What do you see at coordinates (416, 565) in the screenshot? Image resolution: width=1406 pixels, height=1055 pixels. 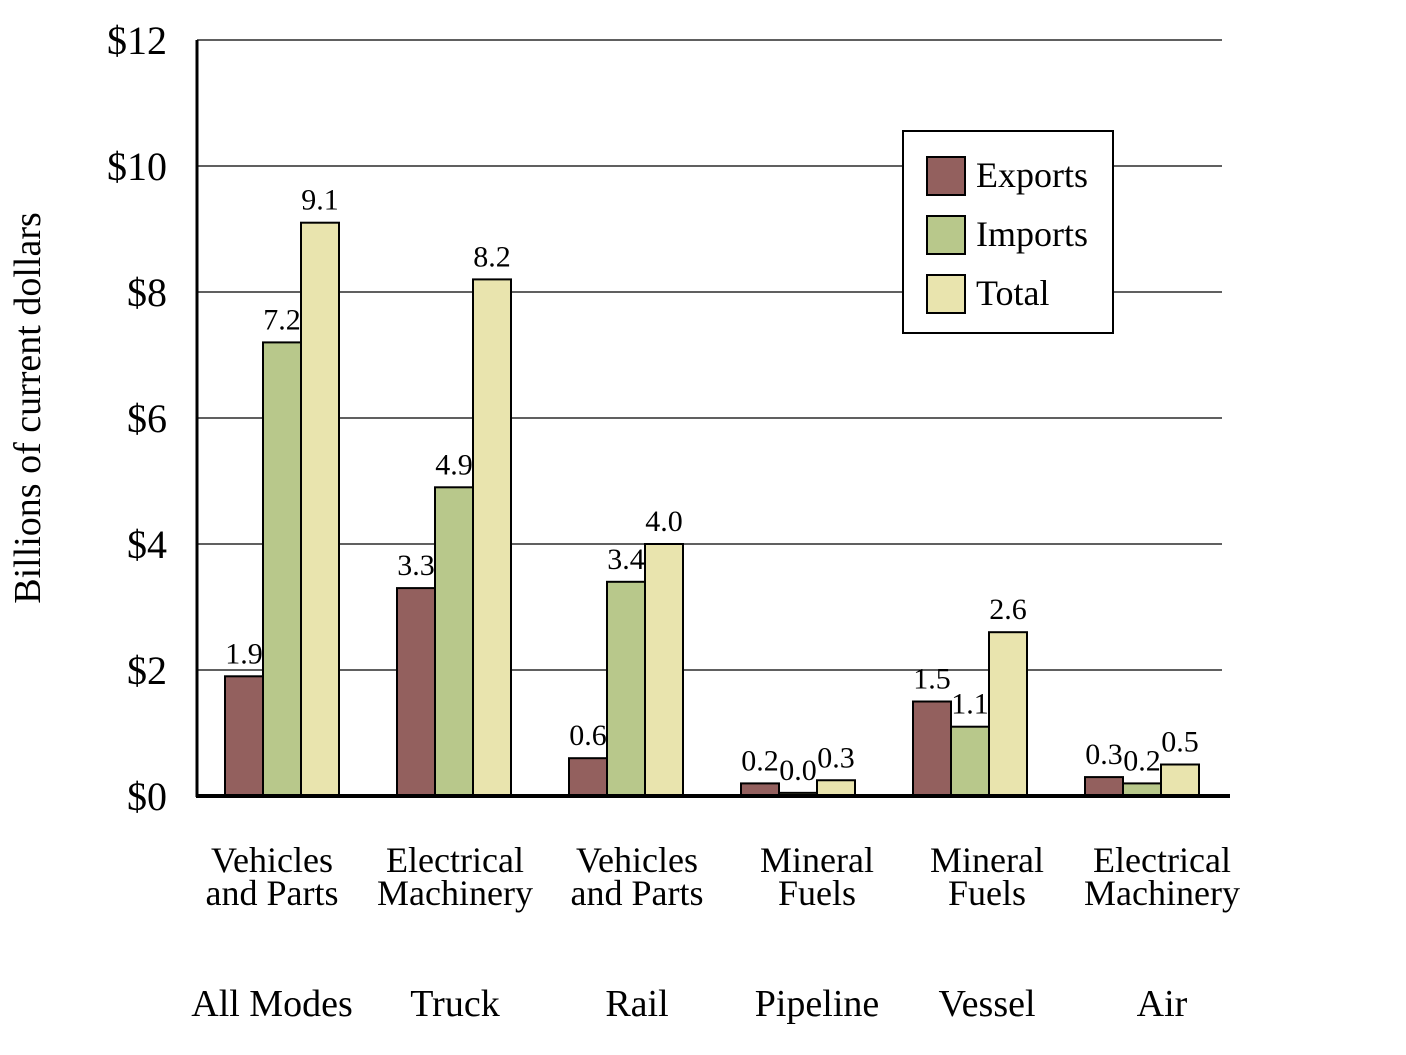 I see `value-label: 3.3` at bounding box center [416, 565].